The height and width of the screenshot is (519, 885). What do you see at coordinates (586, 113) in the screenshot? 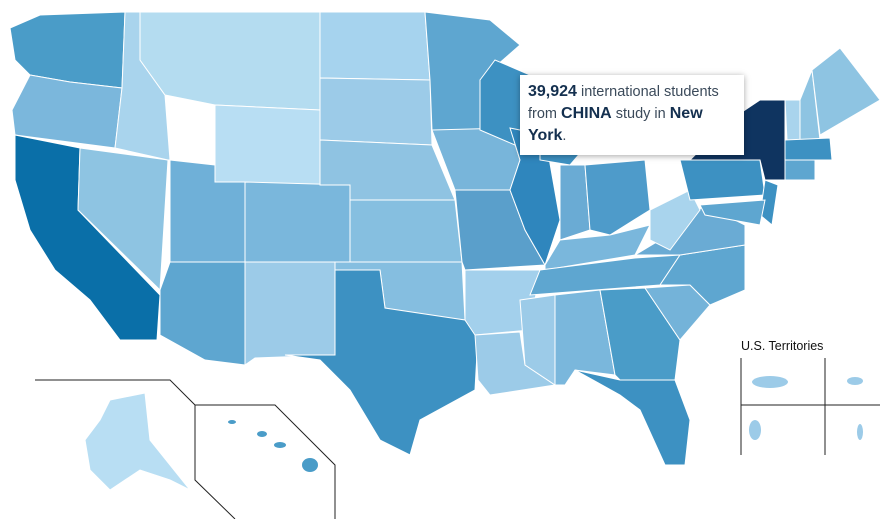
I see `country: CHINA` at bounding box center [586, 113].